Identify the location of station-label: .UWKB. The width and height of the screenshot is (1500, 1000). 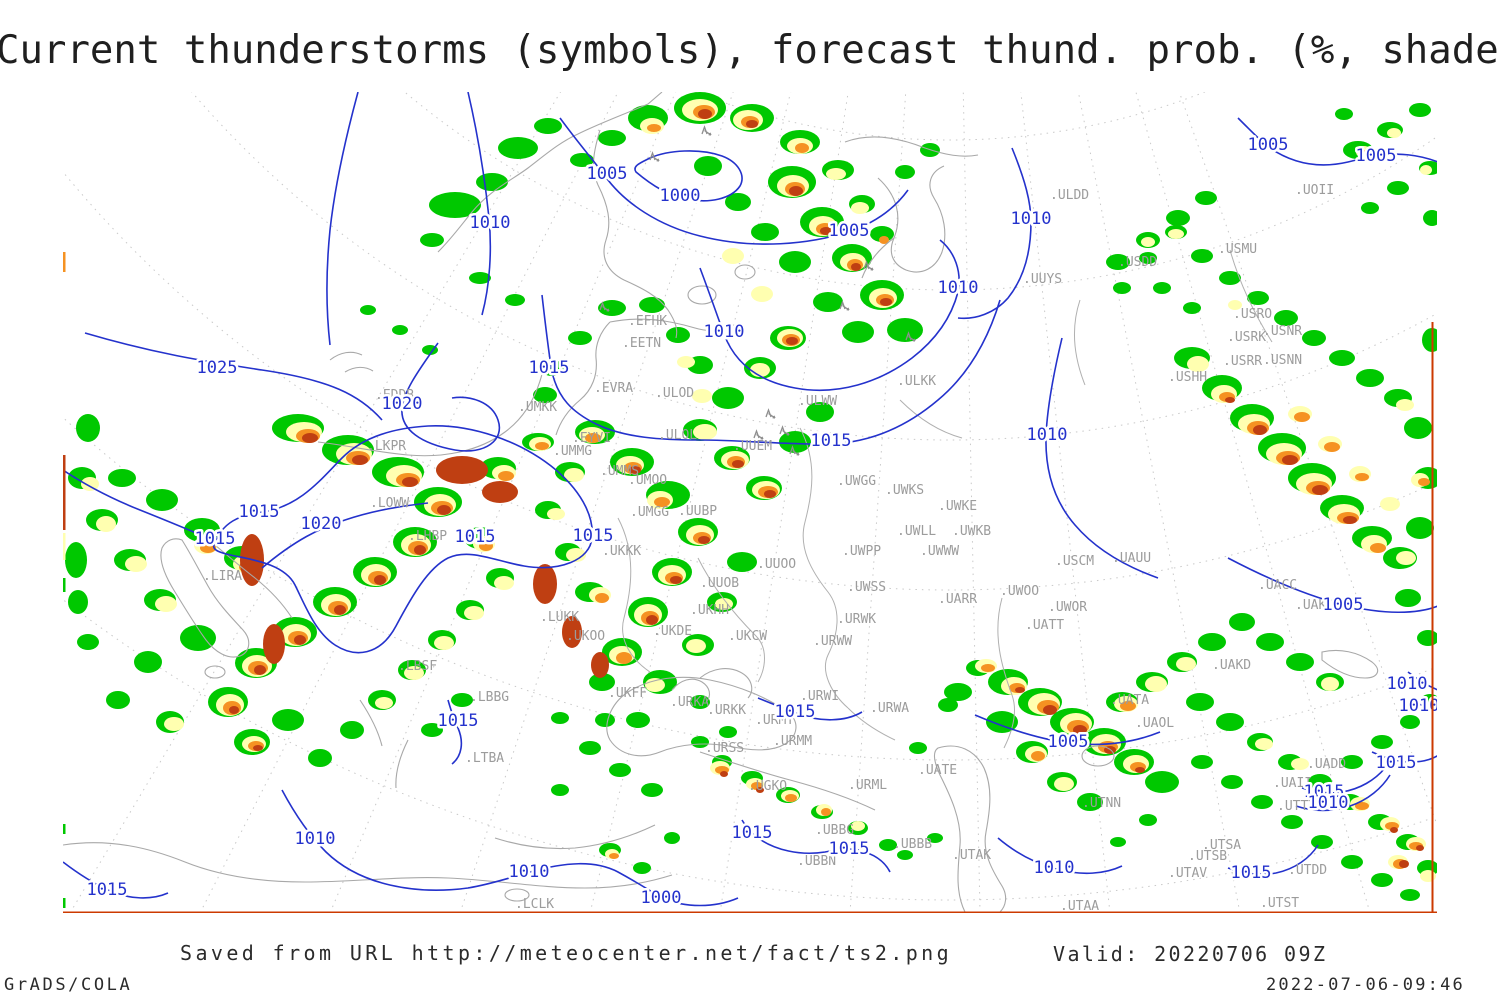
(971, 531).